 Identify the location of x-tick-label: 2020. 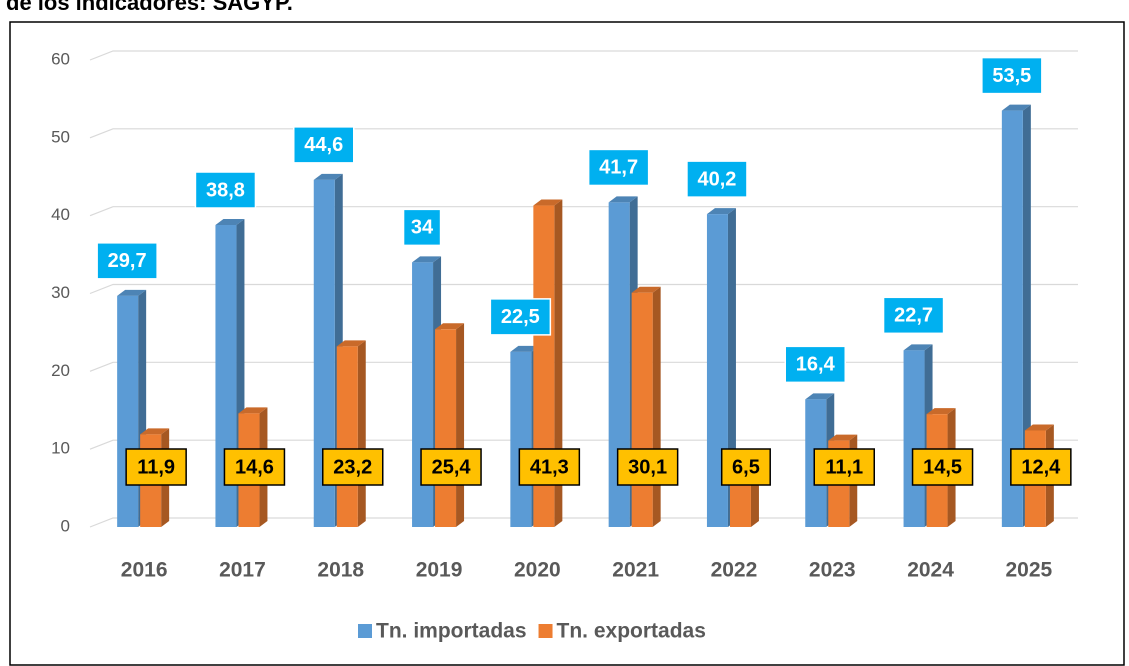
(537, 570).